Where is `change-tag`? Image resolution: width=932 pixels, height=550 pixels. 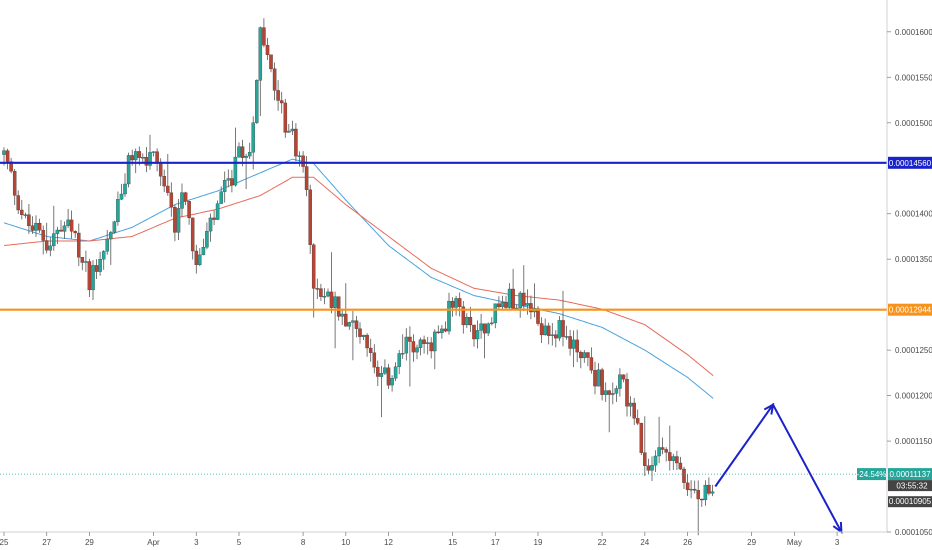 change-tag is located at coordinates (871, 474).